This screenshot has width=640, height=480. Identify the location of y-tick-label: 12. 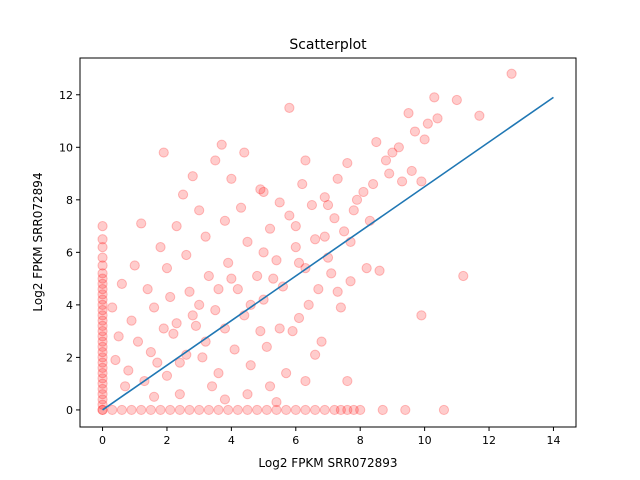
(66, 95).